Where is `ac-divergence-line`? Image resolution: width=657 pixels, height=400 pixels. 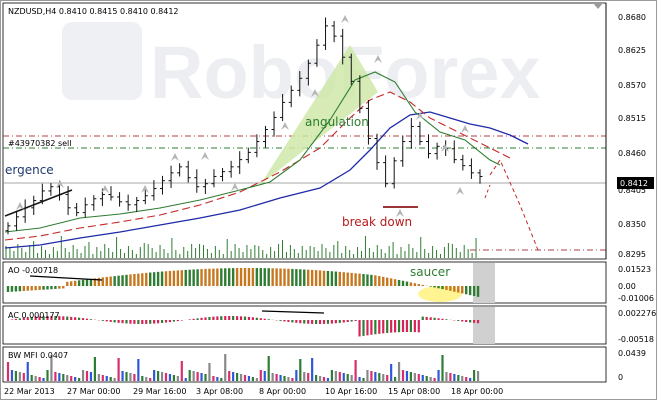
ac-divergence-line is located at coordinates (293, 312).